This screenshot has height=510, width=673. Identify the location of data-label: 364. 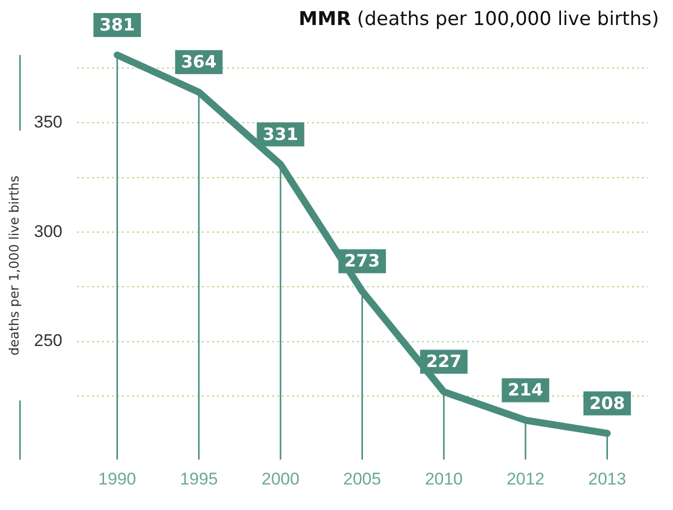
(199, 62).